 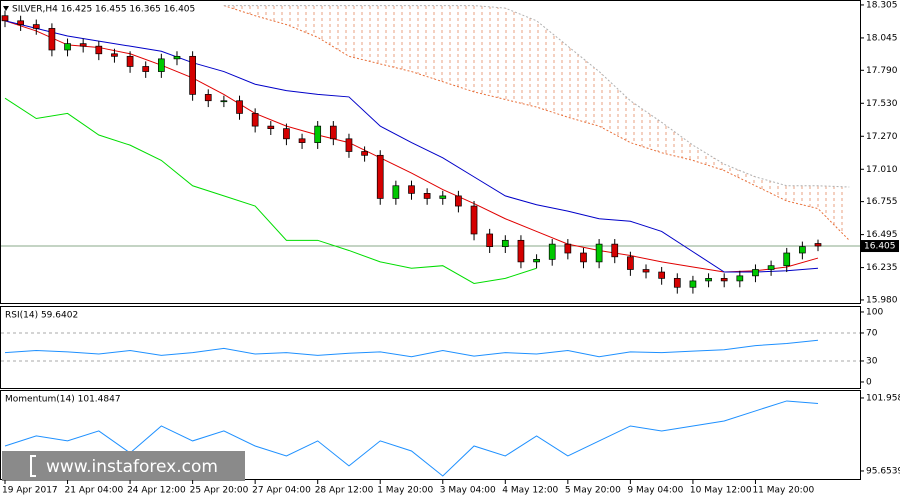 What do you see at coordinates (468, 491) in the screenshot?
I see `x-tick-label: 3 May 04:00` at bounding box center [468, 491].